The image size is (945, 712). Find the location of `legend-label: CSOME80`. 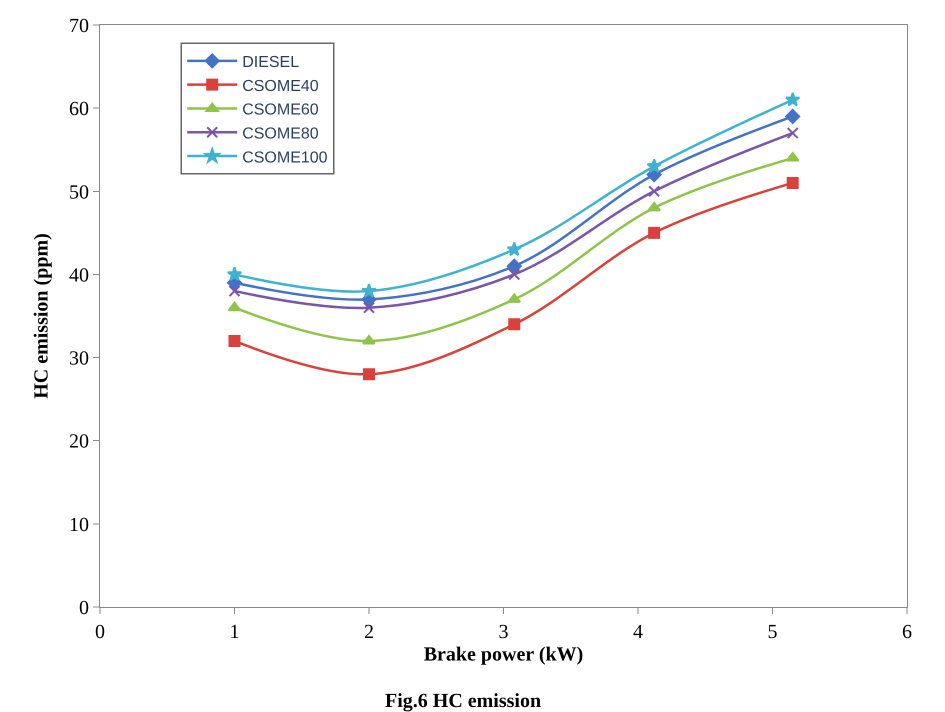

legend-label: CSOME80 is located at coordinates (280, 134).